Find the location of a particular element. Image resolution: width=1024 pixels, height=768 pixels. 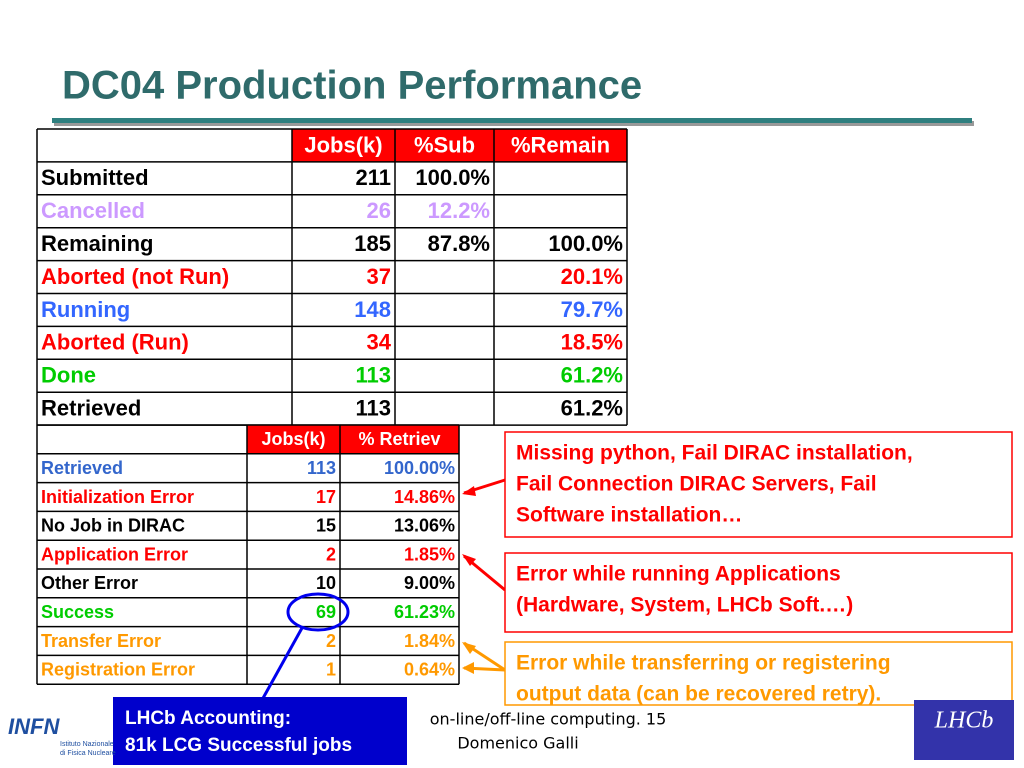

header-text: % Retriev is located at coordinates (399, 439).